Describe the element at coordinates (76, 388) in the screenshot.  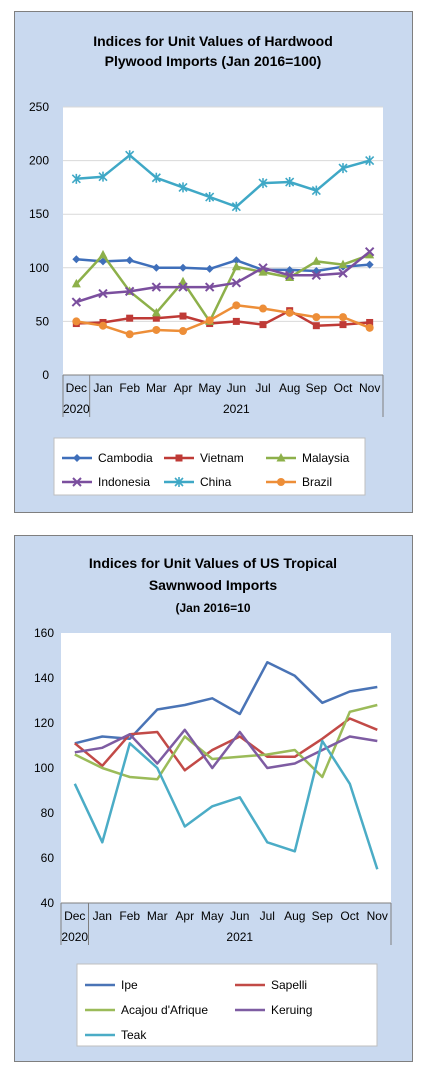
I see `x-tick-label: Dec` at that location.